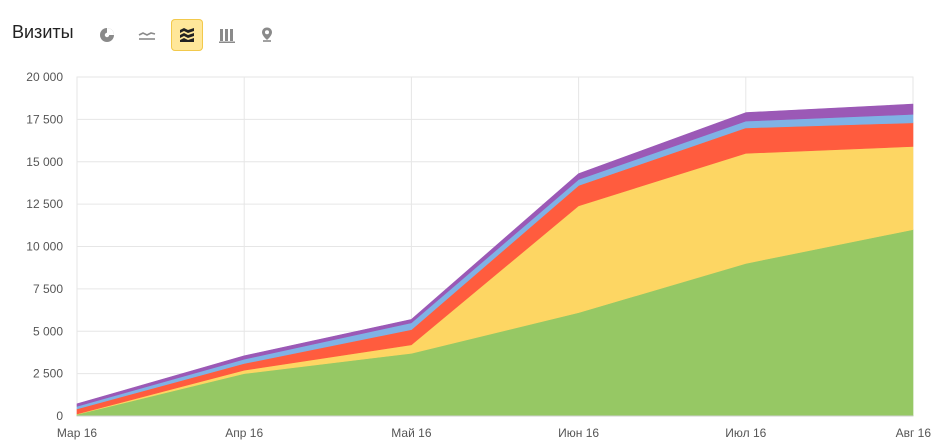 This screenshot has width=952, height=445. I want to click on x-tick-label: Авг 16, so click(914, 433).